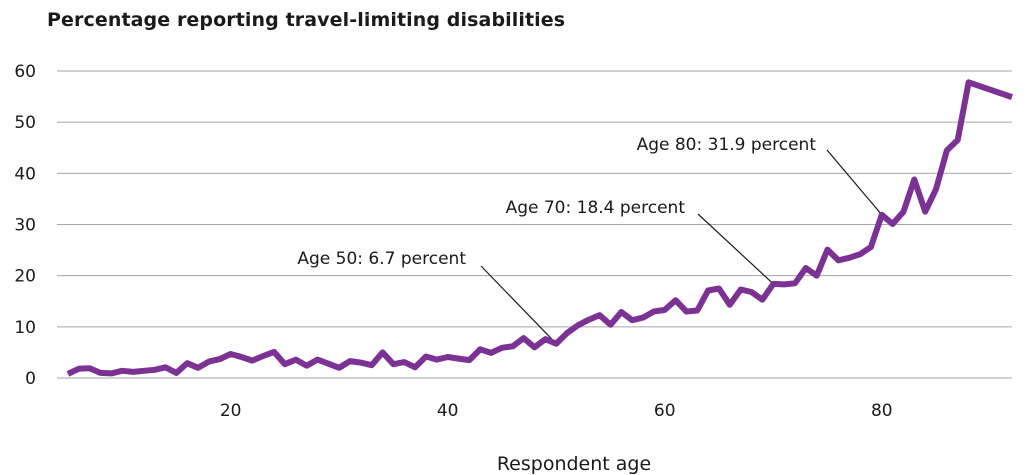 The image size is (1031, 475). What do you see at coordinates (882, 411) in the screenshot?
I see `x-tick-label: 80` at bounding box center [882, 411].